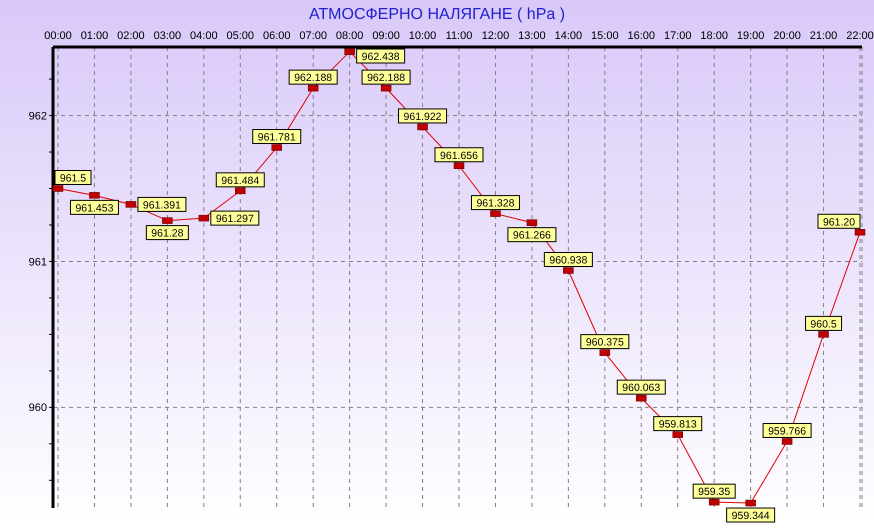  What do you see at coordinates (714, 36) in the screenshot?
I see `x-tick-label: 18:00` at bounding box center [714, 36].